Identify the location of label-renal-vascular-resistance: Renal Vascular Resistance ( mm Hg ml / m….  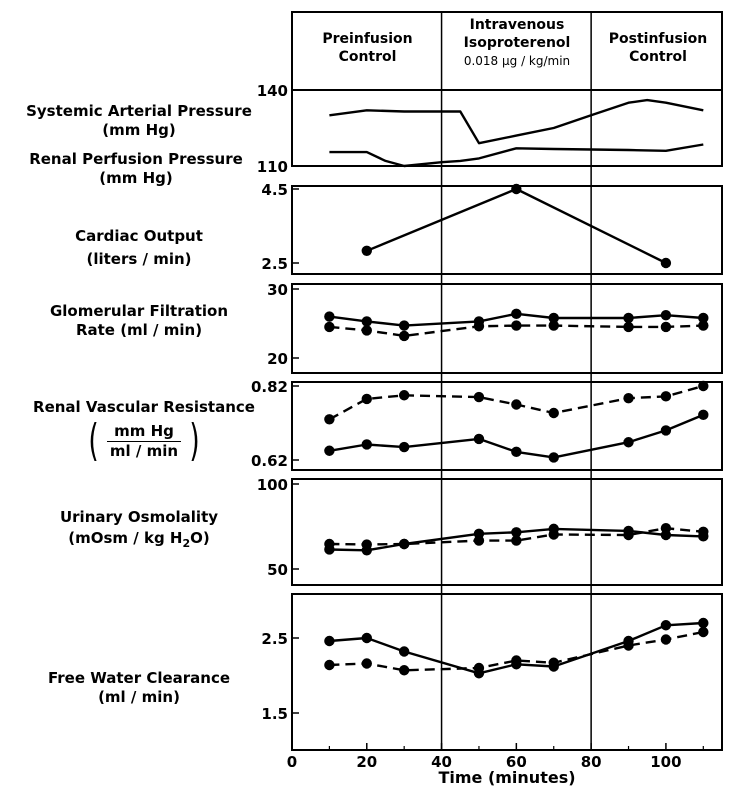
(144, 430).